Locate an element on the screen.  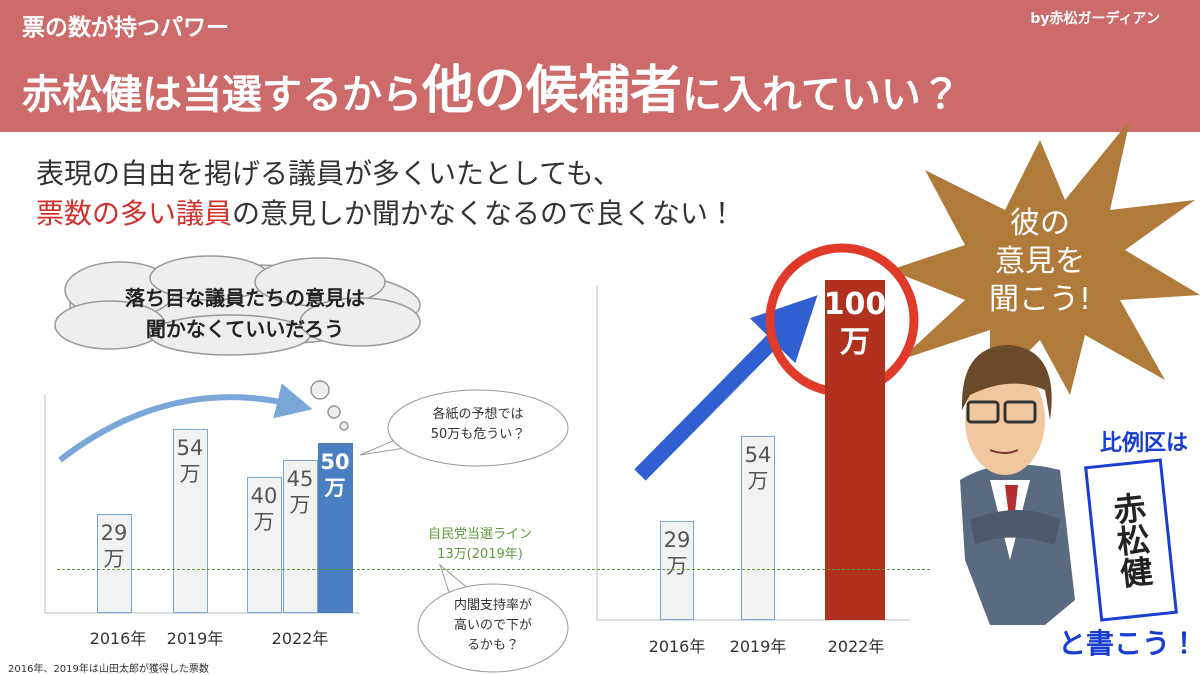
value-label: 100万 is located at coordinates (855, 323).